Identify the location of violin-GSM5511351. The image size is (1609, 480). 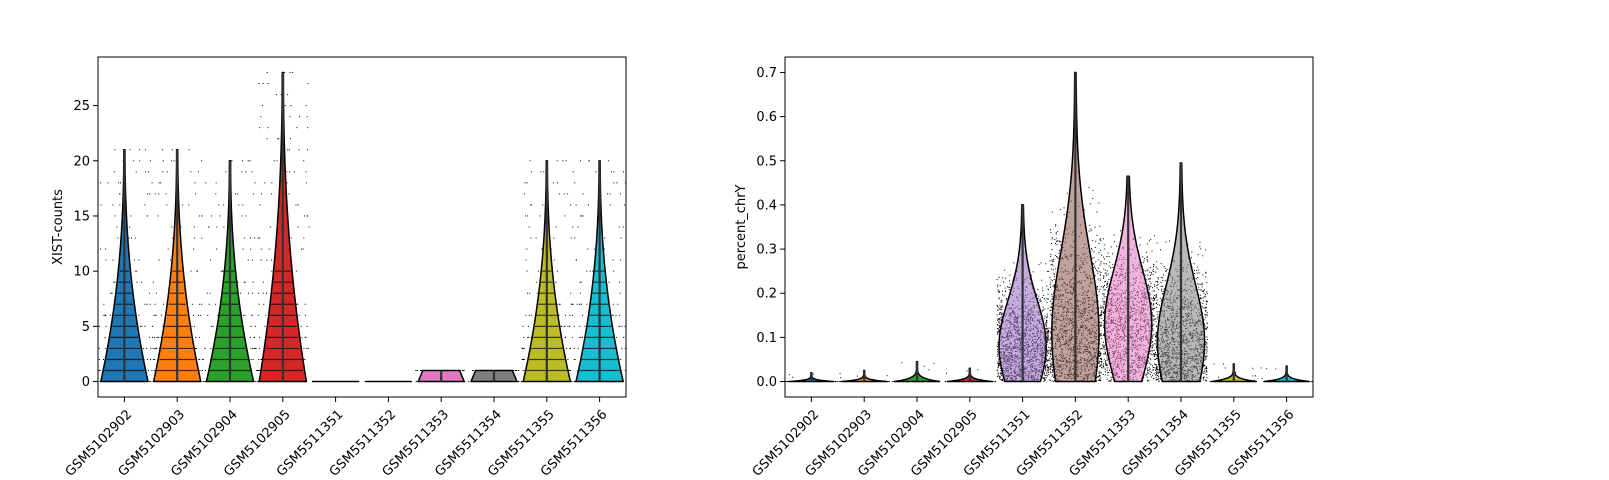
(1023, 293).